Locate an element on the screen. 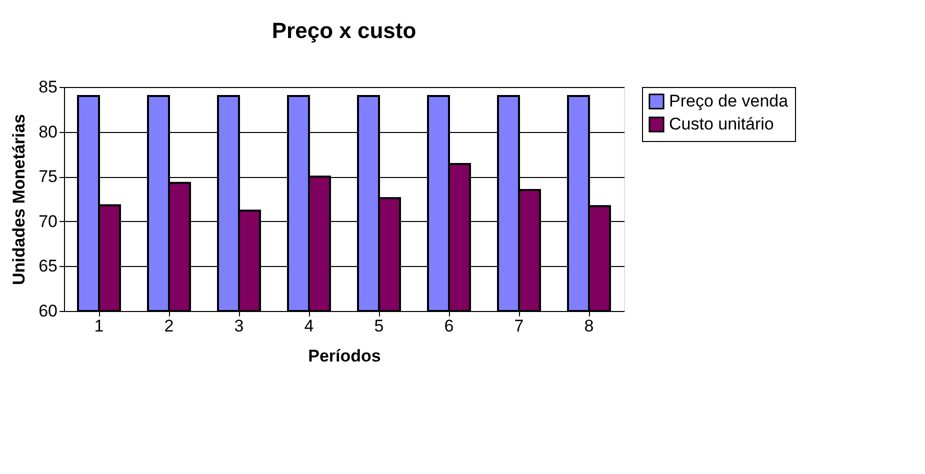  legend-label: Custo unitário is located at coordinates (721, 124).